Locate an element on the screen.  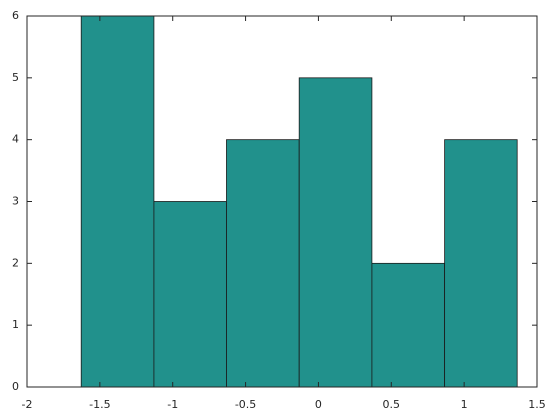
x-tick-label: -1.5 is located at coordinates (99, 404).